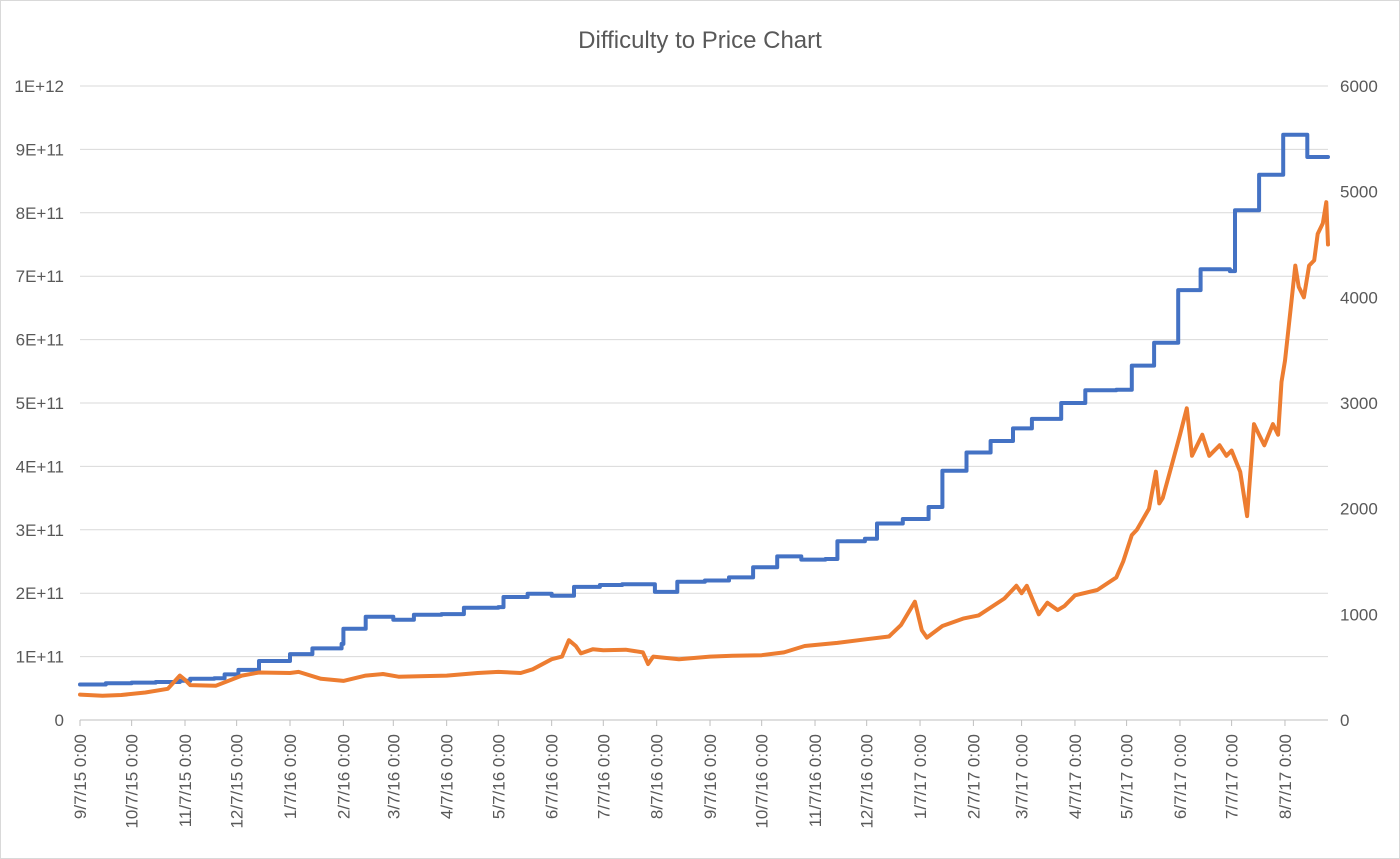 This screenshot has width=1400, height=859. I want to click on x-tick-label: 6/7/16 0:00, so click(552, 776).